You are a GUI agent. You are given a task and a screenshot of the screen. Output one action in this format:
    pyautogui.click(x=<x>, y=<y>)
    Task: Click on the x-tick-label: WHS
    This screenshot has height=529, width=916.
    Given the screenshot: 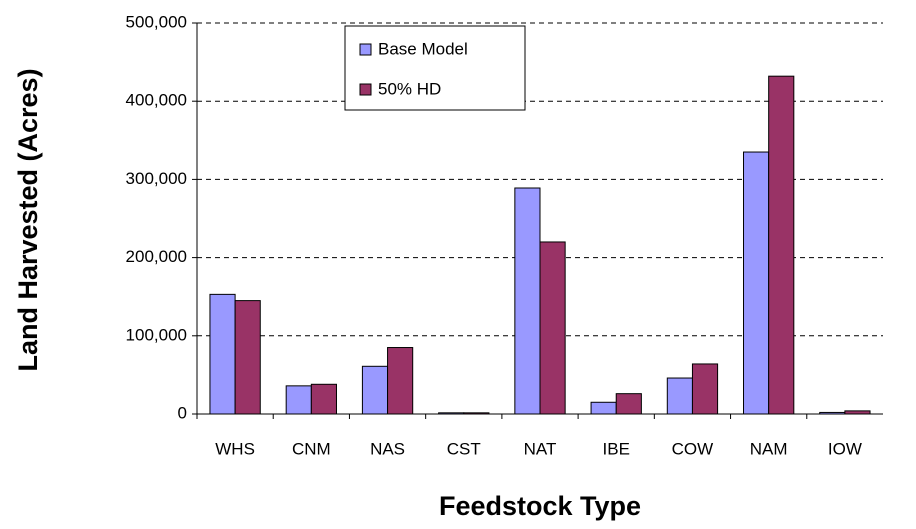 What is the action you would take?
    pyautogui.click(x=235, y=448)
    